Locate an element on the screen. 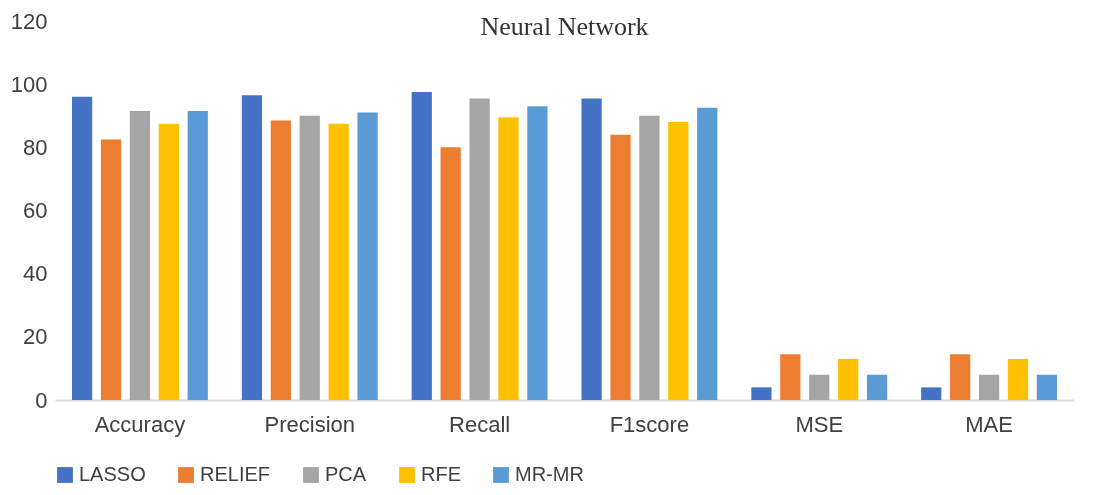 The width and height of the screenshot is (1094, 495). chart-title: Neural Network is located at coordinates (564, 26).